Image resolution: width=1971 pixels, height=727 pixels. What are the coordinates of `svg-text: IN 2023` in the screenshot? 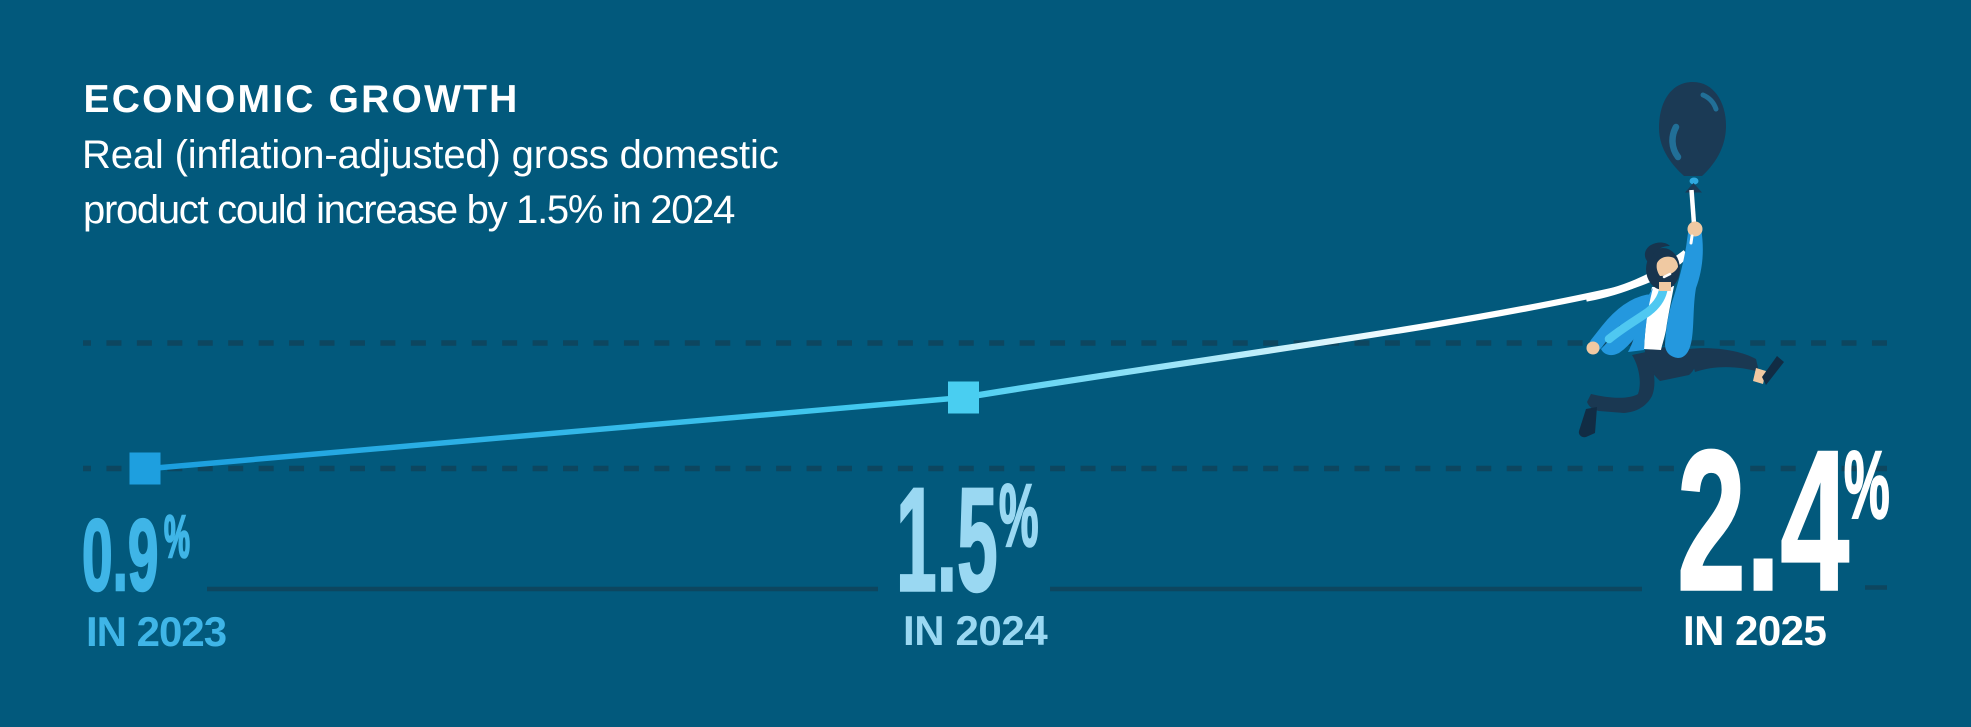 It's located at (156, 631).